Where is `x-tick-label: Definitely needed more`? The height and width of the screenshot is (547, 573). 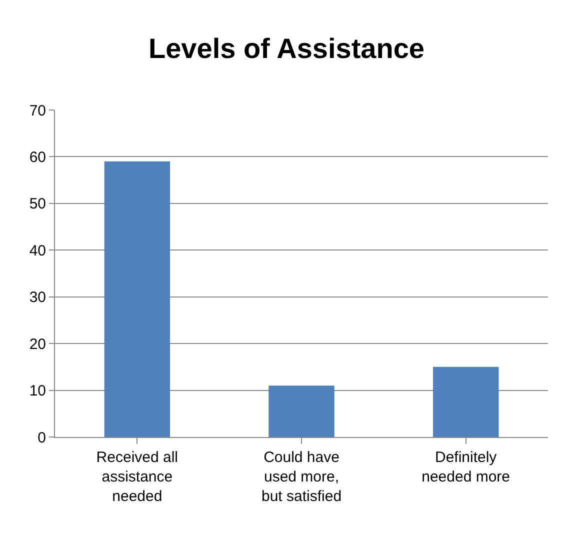
x-tick-label: Definitely needed more is located at coordinates (466, 467).